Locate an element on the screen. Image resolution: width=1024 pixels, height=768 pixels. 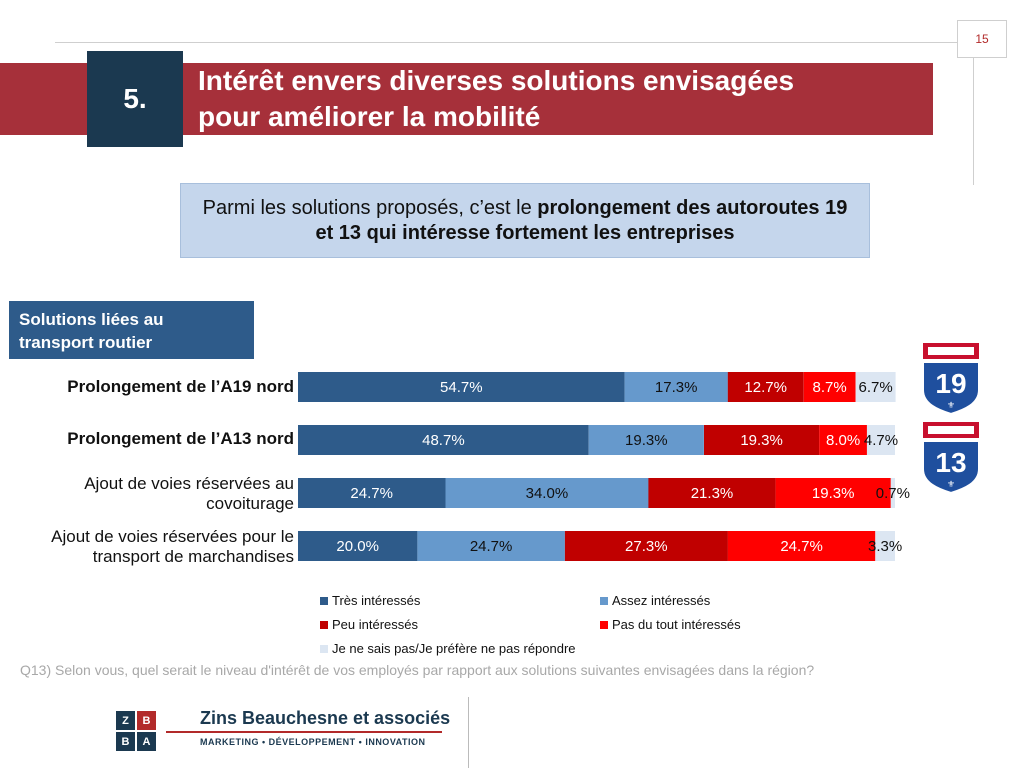
legend-item: Peu intéressés is located at coordinates (369, 624).